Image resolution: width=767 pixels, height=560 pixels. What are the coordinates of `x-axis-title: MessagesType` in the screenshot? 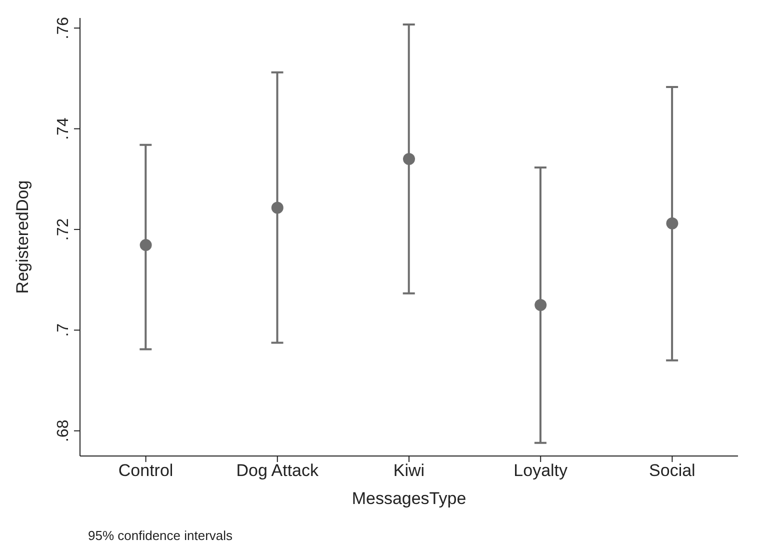 It's located at (409, 498).